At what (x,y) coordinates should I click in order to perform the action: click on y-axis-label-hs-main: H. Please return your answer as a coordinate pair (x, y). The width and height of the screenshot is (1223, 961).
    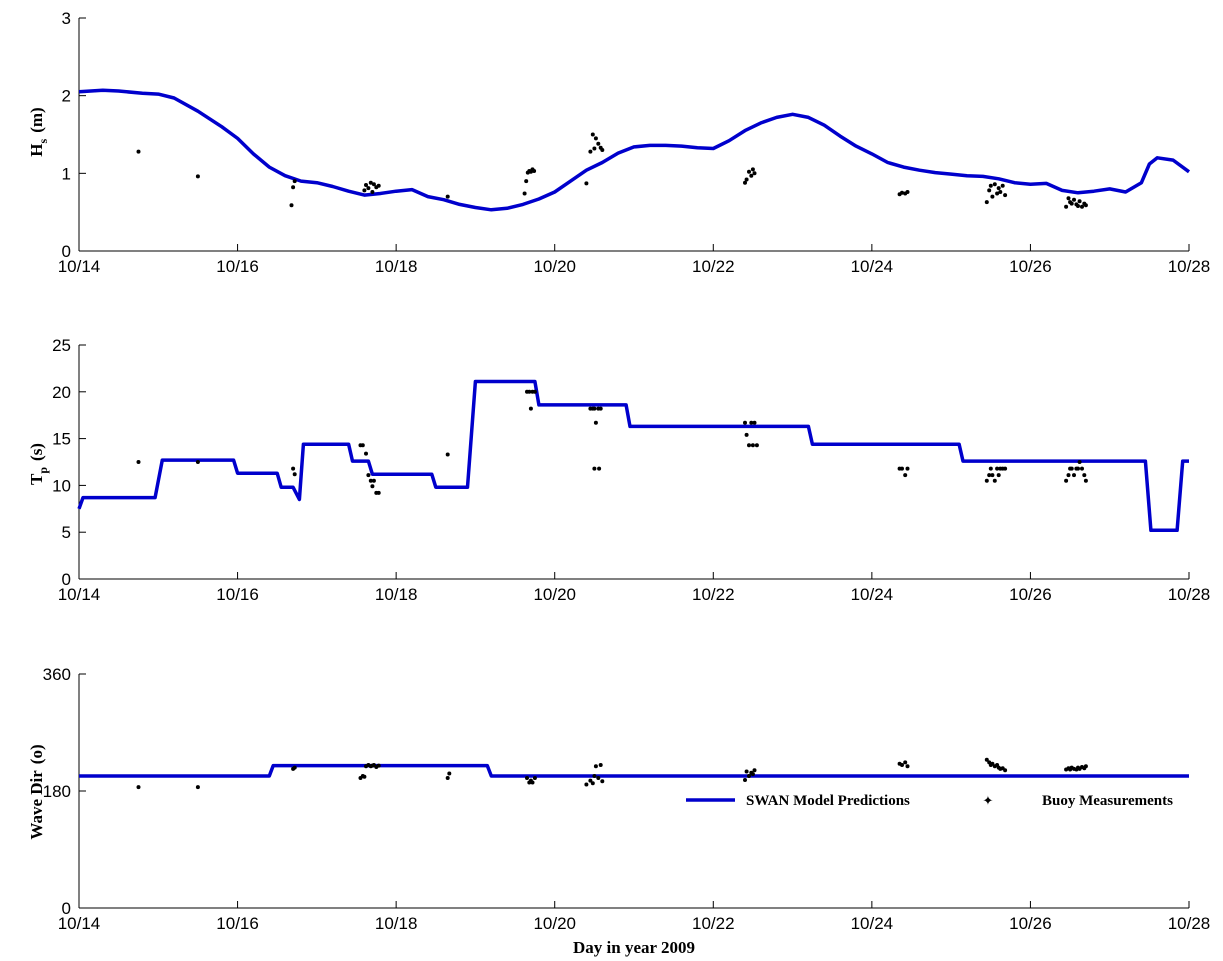
    Looking at the image, I should click on (36, 149).